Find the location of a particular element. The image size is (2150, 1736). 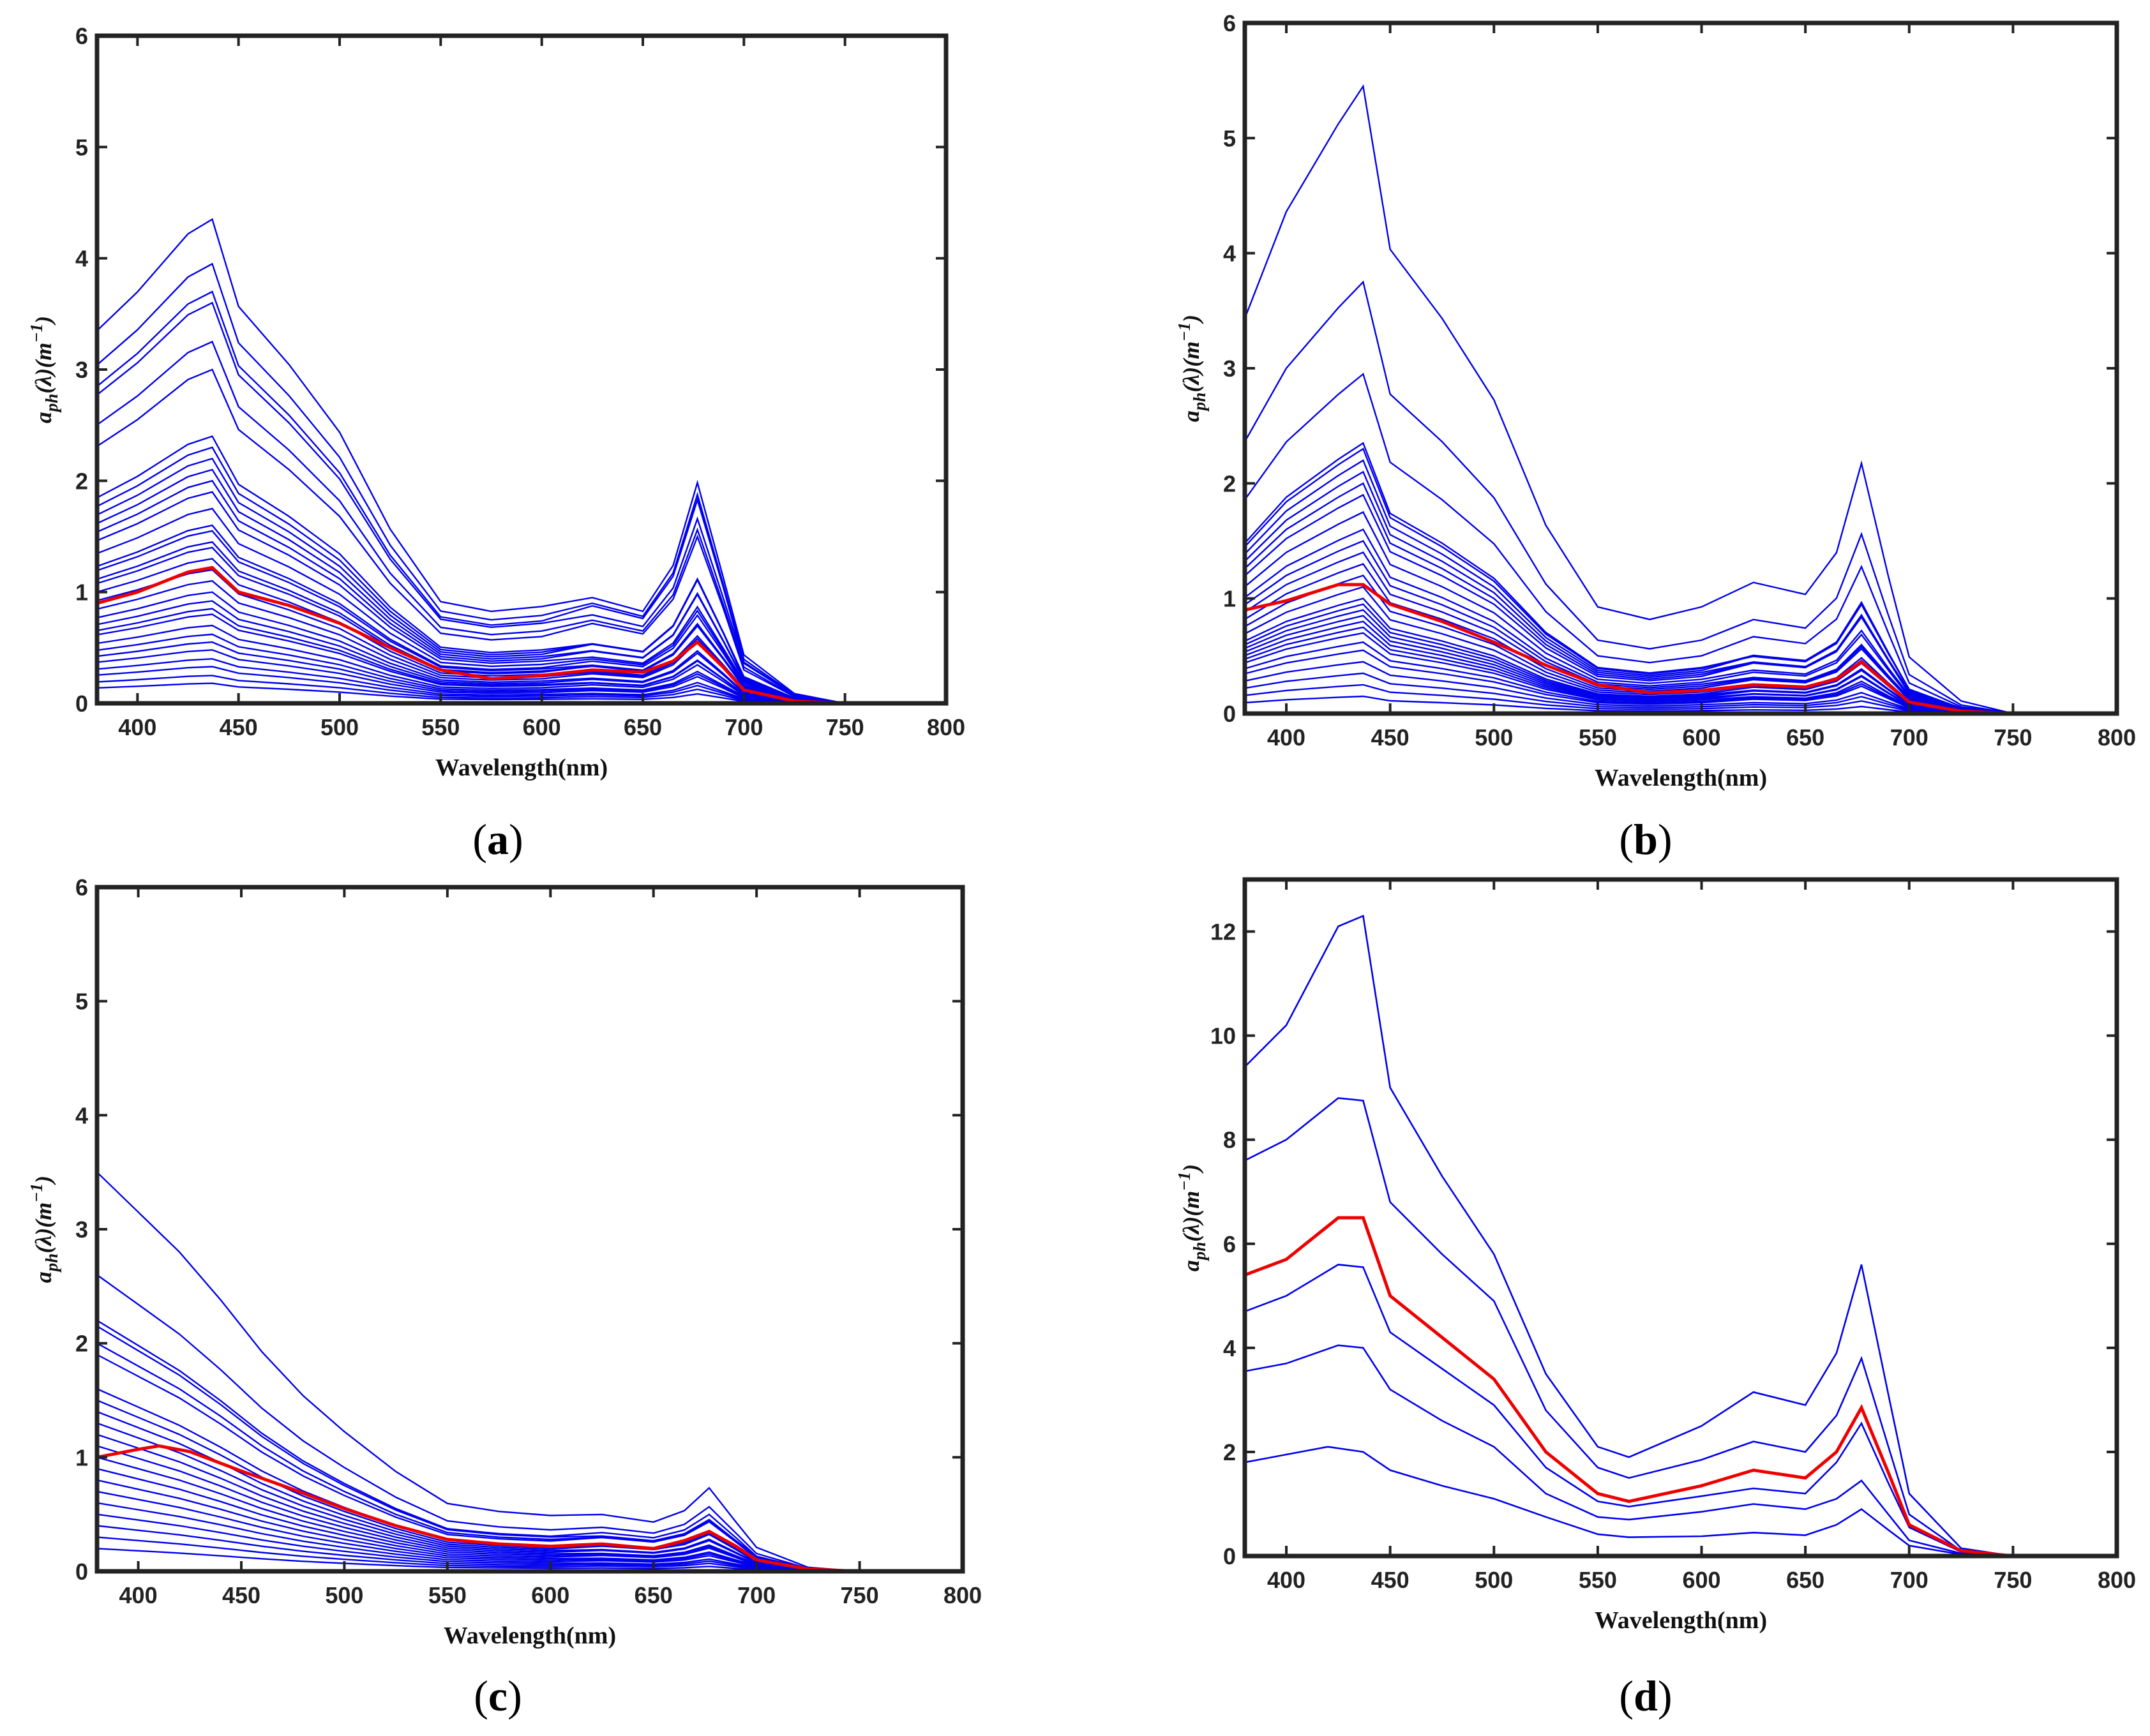

panel-label-c: (c) is located at coordinates (498, 1696).